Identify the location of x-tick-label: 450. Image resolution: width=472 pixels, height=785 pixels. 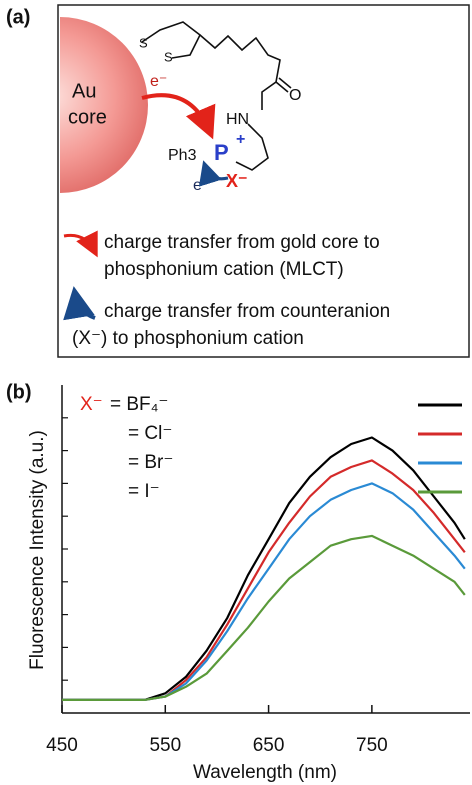
(62, 745).